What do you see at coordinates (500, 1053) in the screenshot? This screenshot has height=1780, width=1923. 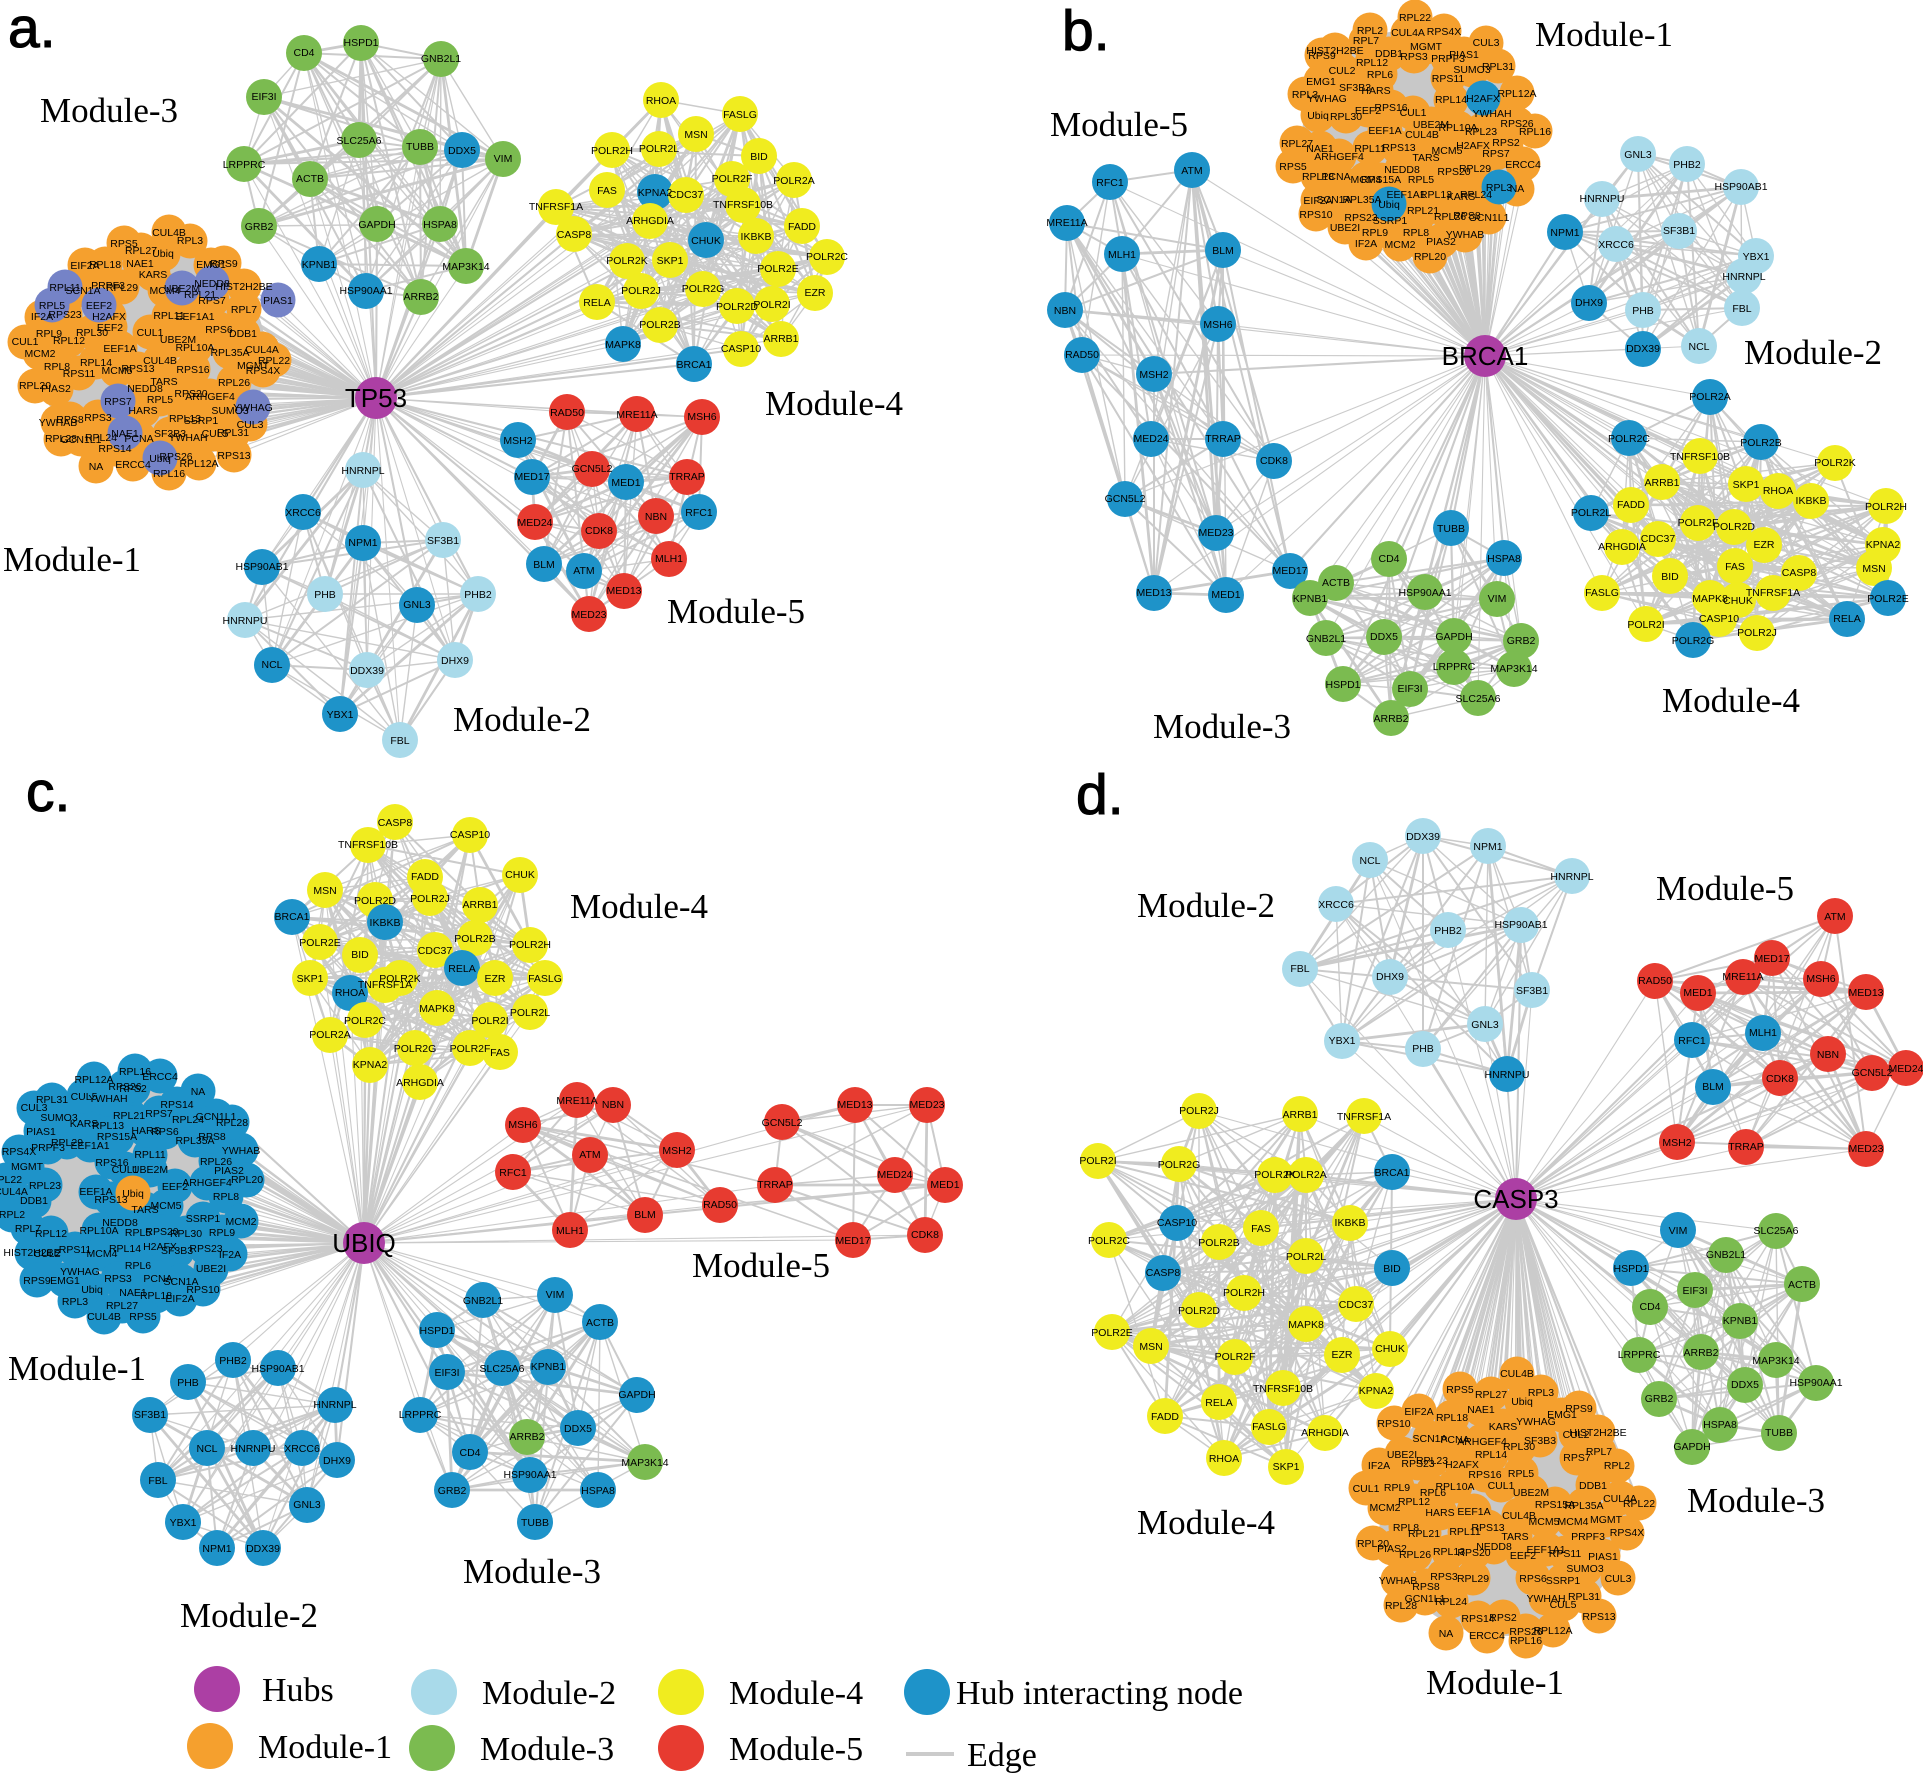 I see `svg-text: FAS` at bounding box center [500, 1053].